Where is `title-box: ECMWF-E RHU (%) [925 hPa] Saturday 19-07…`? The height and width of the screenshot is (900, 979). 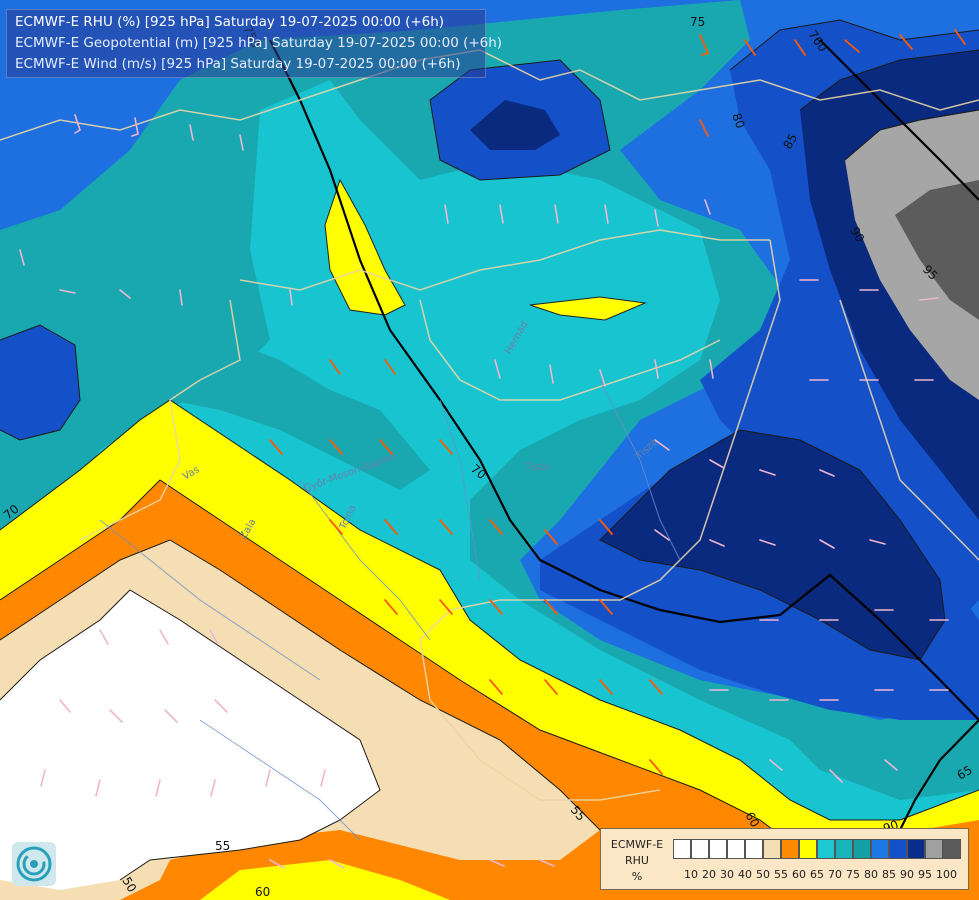 title-box: ECMWF-E RHU (%) [925 hPa] Saturday 19-07… is located at coordinates (254, 43).